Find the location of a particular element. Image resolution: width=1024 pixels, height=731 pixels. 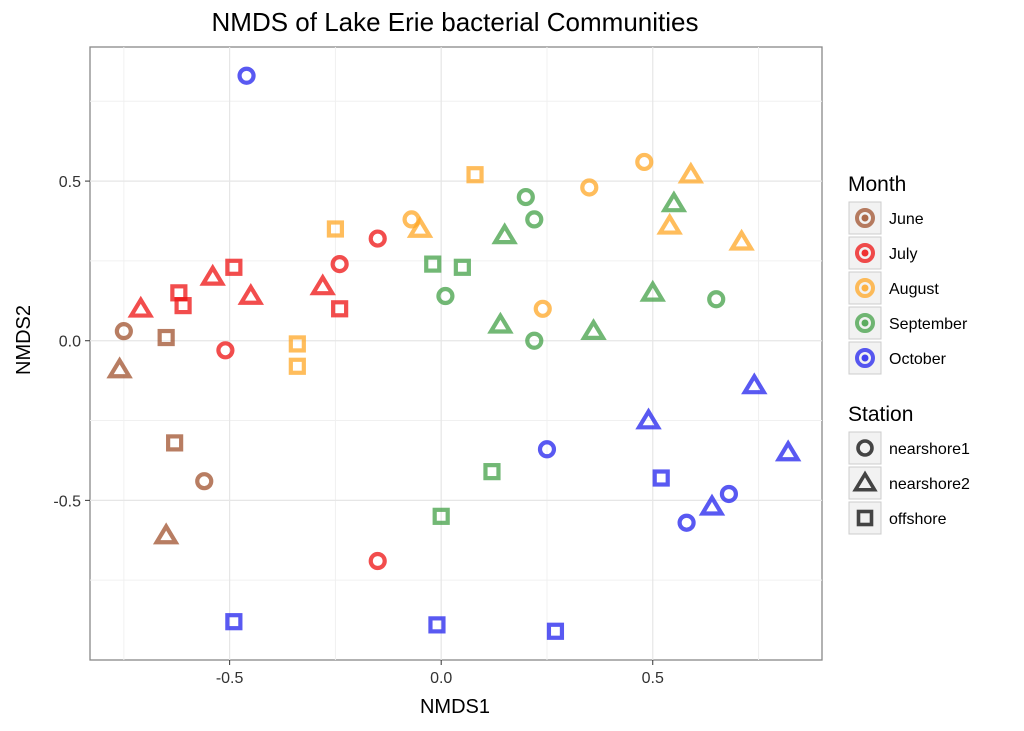

legend-label-station: nearshore2 is located at coordinates (929, 484).